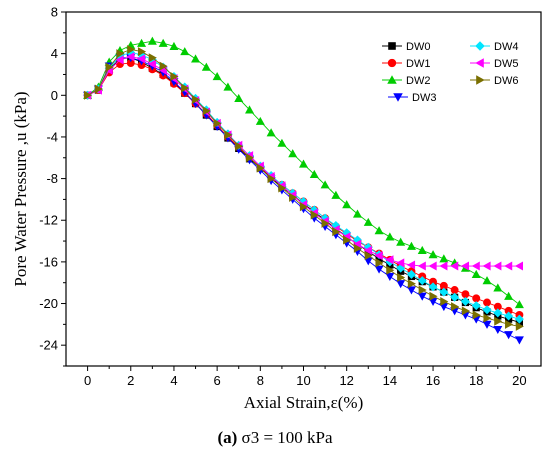 This screenshot has height=458, width=550. I want to click on figure-caption: (a) σ3 = 100 kPa, so click(275, 438).